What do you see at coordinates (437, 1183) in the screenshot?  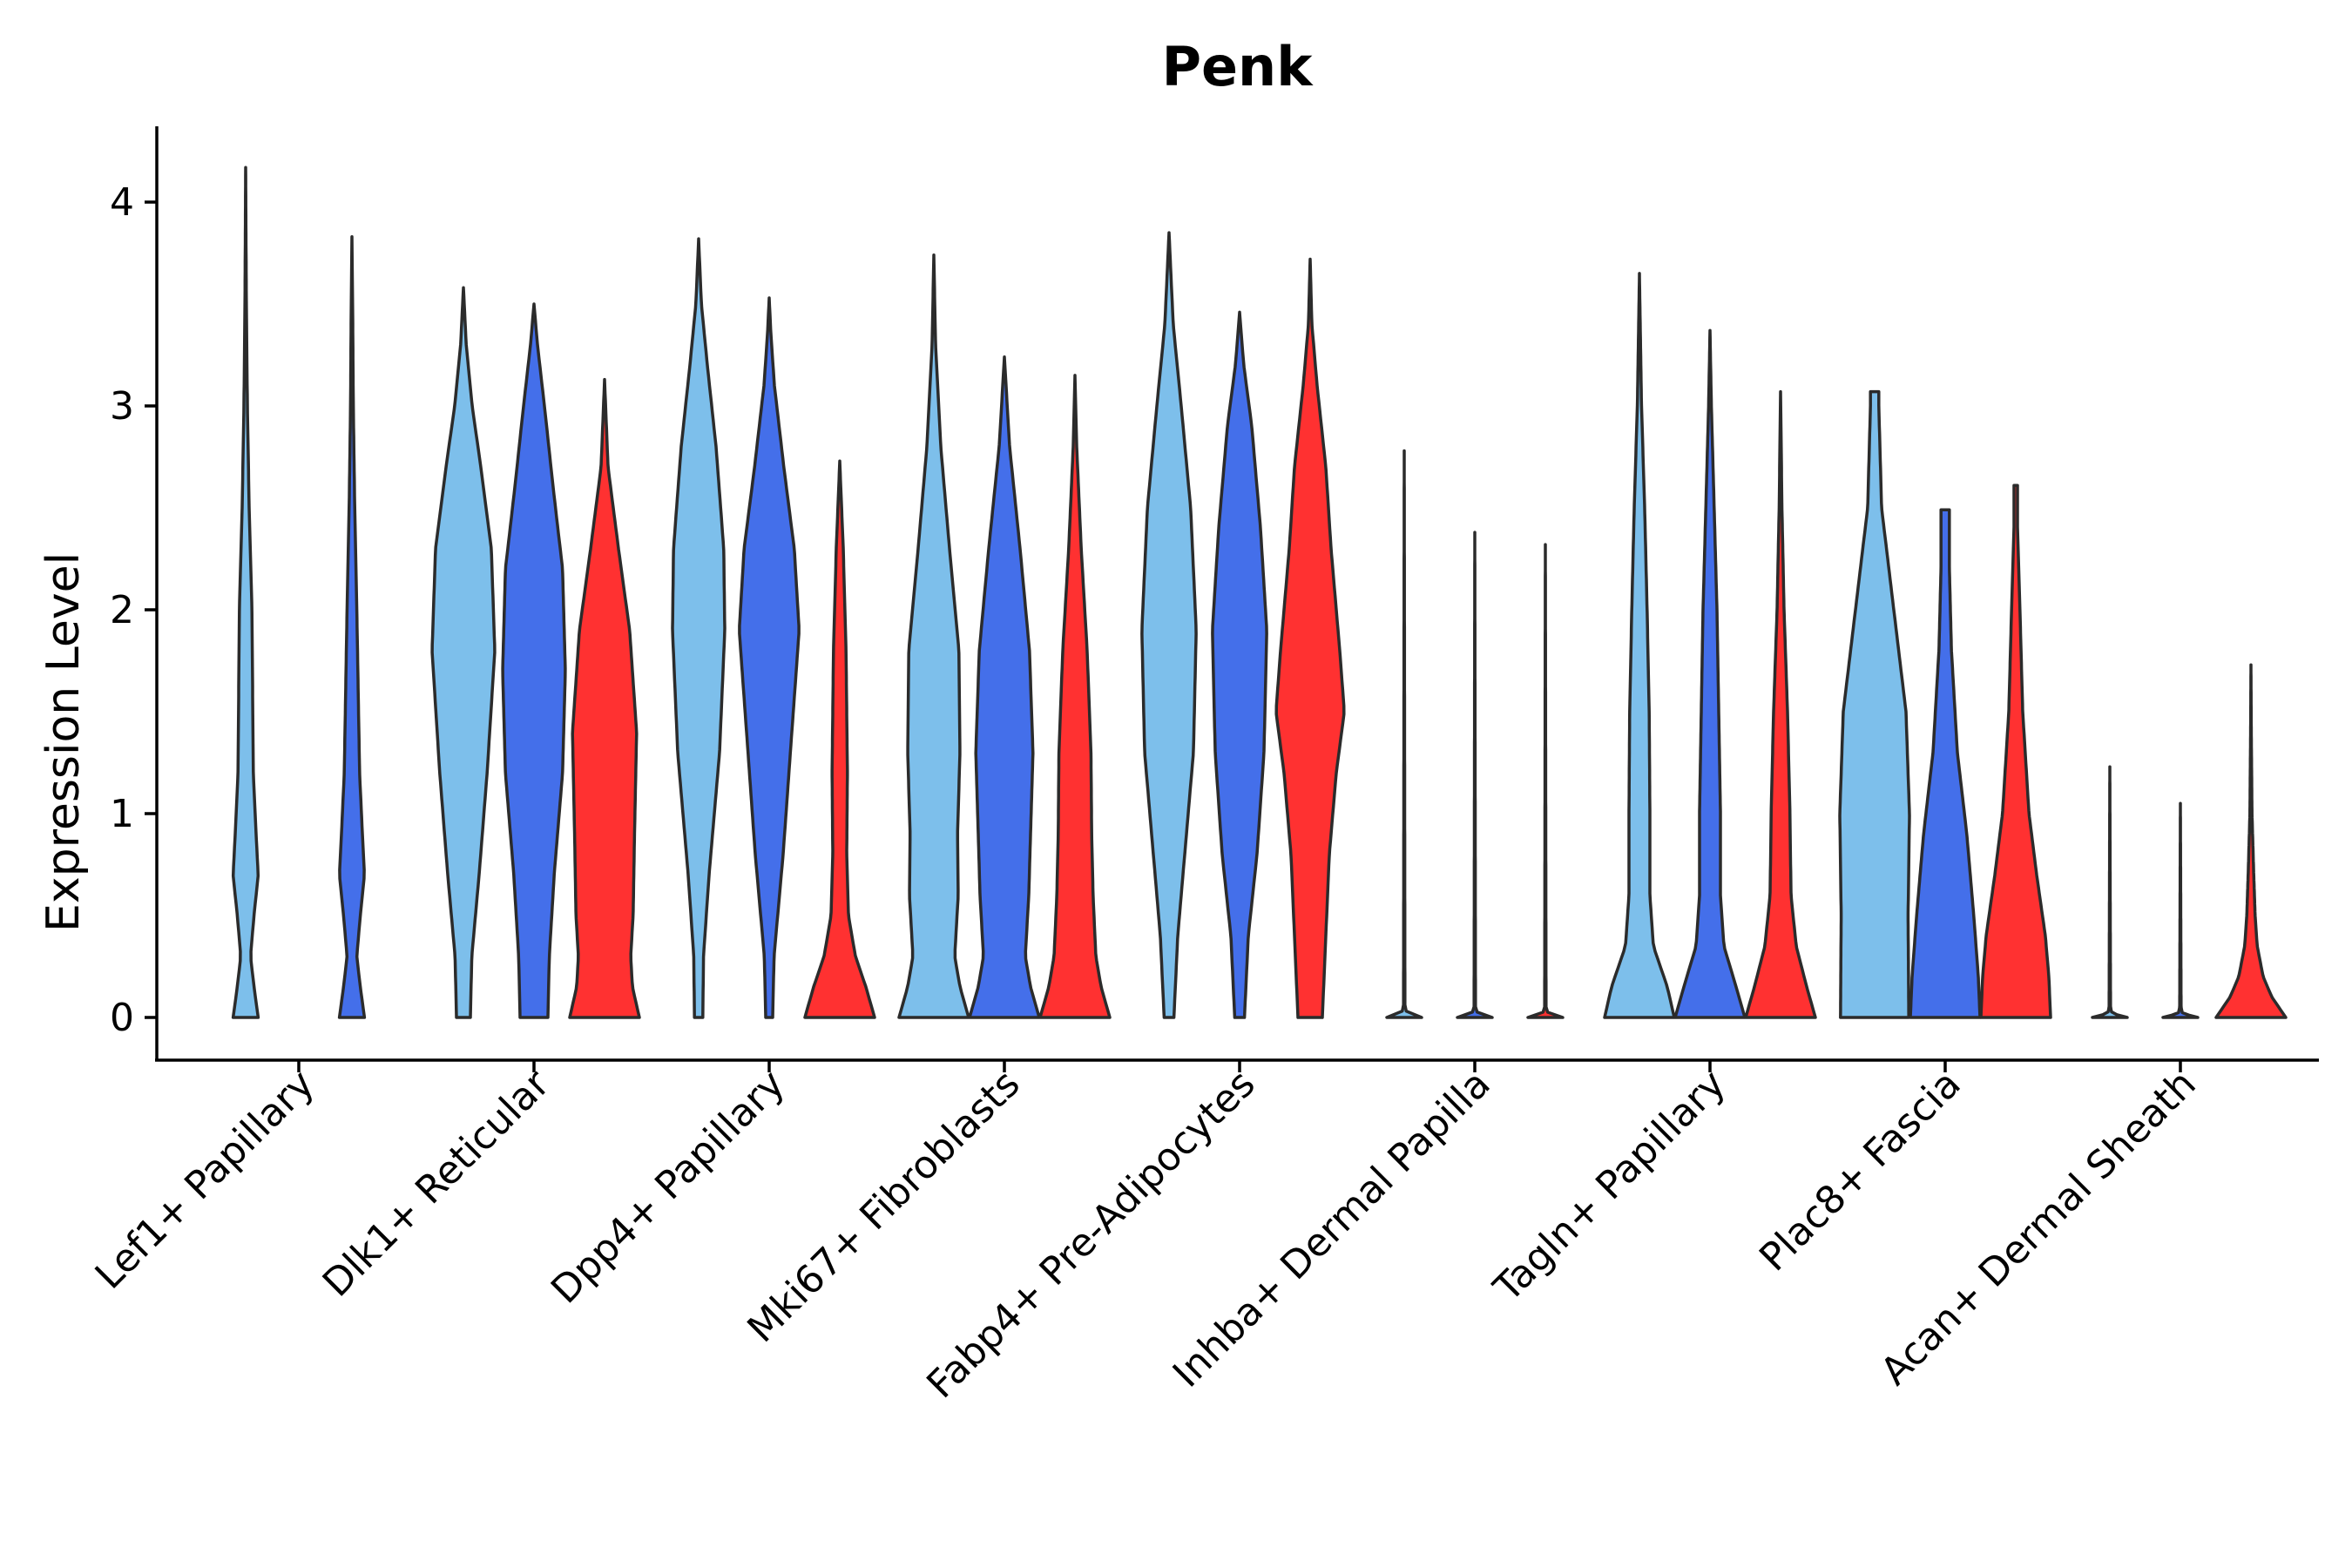 I see `x-tick-label: Dlk1+ Reticular` at bounding box center [437, 1183].